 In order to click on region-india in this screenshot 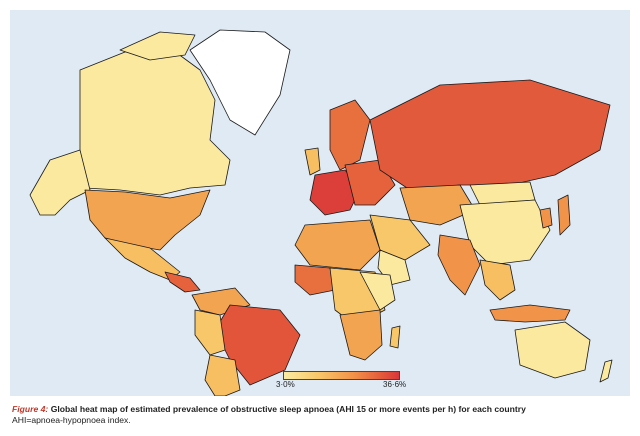, I will do `click(459, 265)`.